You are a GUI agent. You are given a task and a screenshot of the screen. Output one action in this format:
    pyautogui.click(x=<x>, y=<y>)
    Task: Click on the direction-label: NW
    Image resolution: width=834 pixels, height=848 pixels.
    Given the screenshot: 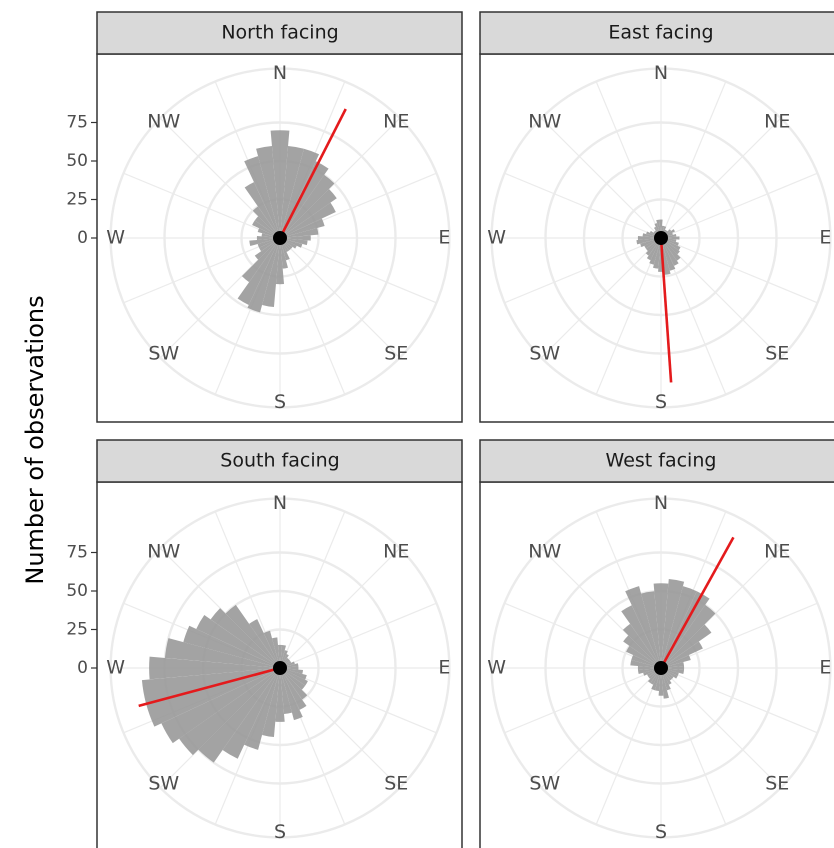 What is the action you would take?
    pyautogui.click(x=544, y=551)
    